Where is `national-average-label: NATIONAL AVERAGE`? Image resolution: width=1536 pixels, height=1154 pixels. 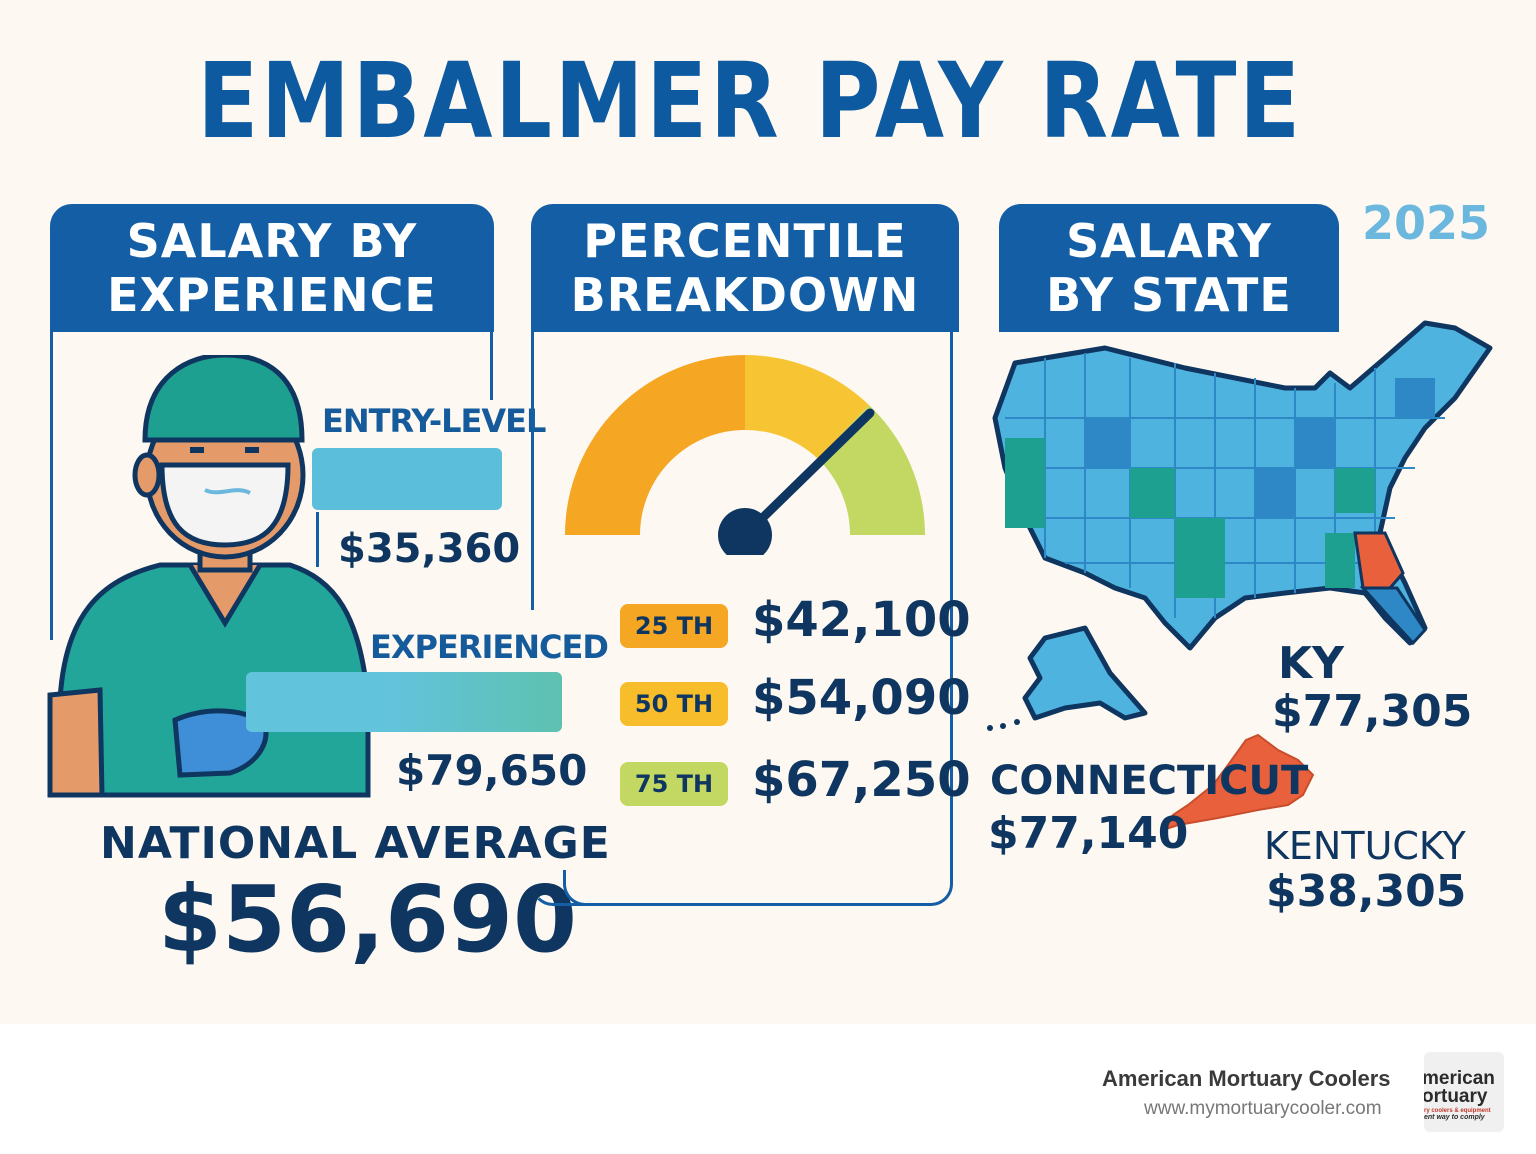
national-average-label: NATIONAL AVERAGE is located at coordinates (355, 843).